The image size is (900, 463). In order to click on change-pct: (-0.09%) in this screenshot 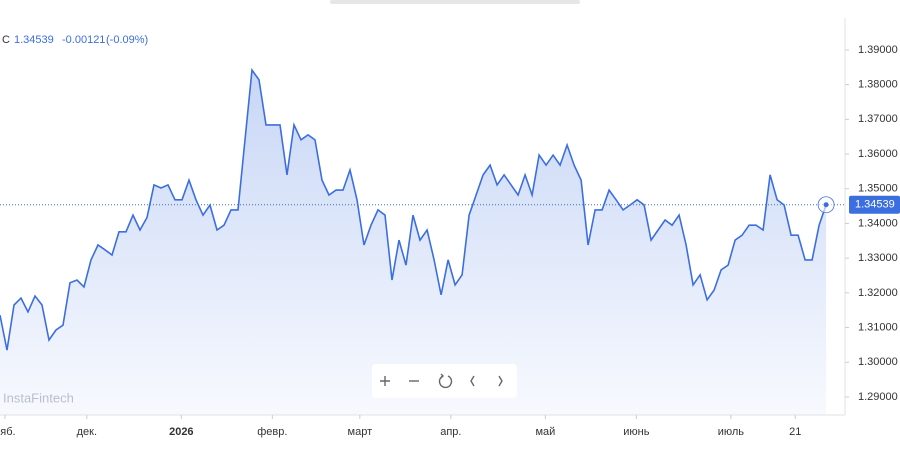, I will do `click(127, 40)`.